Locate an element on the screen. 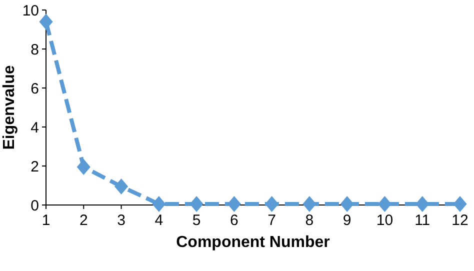  y-tick-label: 0 is located at coordinates (34, 205).